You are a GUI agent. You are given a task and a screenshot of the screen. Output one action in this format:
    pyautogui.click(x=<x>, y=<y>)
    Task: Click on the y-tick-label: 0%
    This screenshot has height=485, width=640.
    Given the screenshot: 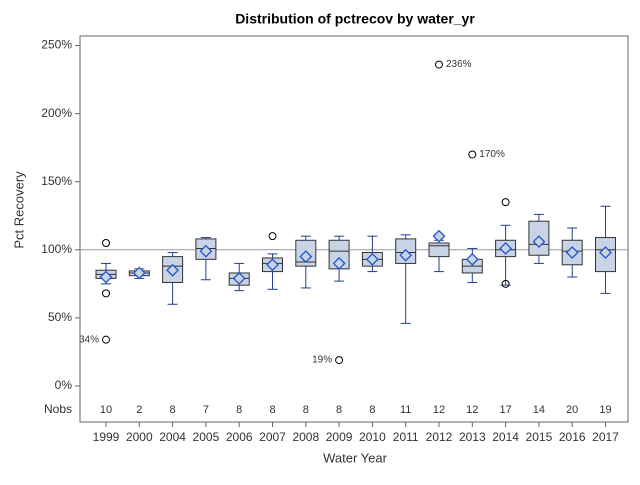 What is the action you would take?
    pyautogui.click(x=64, y=385)
    